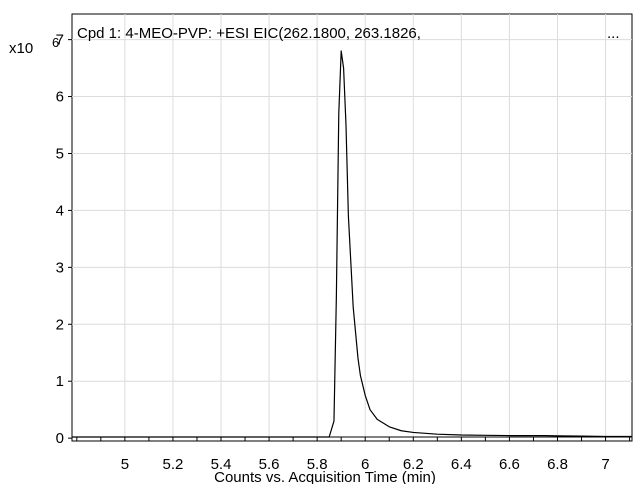 The width and height of the screenshot is (634, 484). What do you see at coordinates (60, 210) in the screenshot?
I see `y-tick-label-4: 4` at bounding box center [60, 210].